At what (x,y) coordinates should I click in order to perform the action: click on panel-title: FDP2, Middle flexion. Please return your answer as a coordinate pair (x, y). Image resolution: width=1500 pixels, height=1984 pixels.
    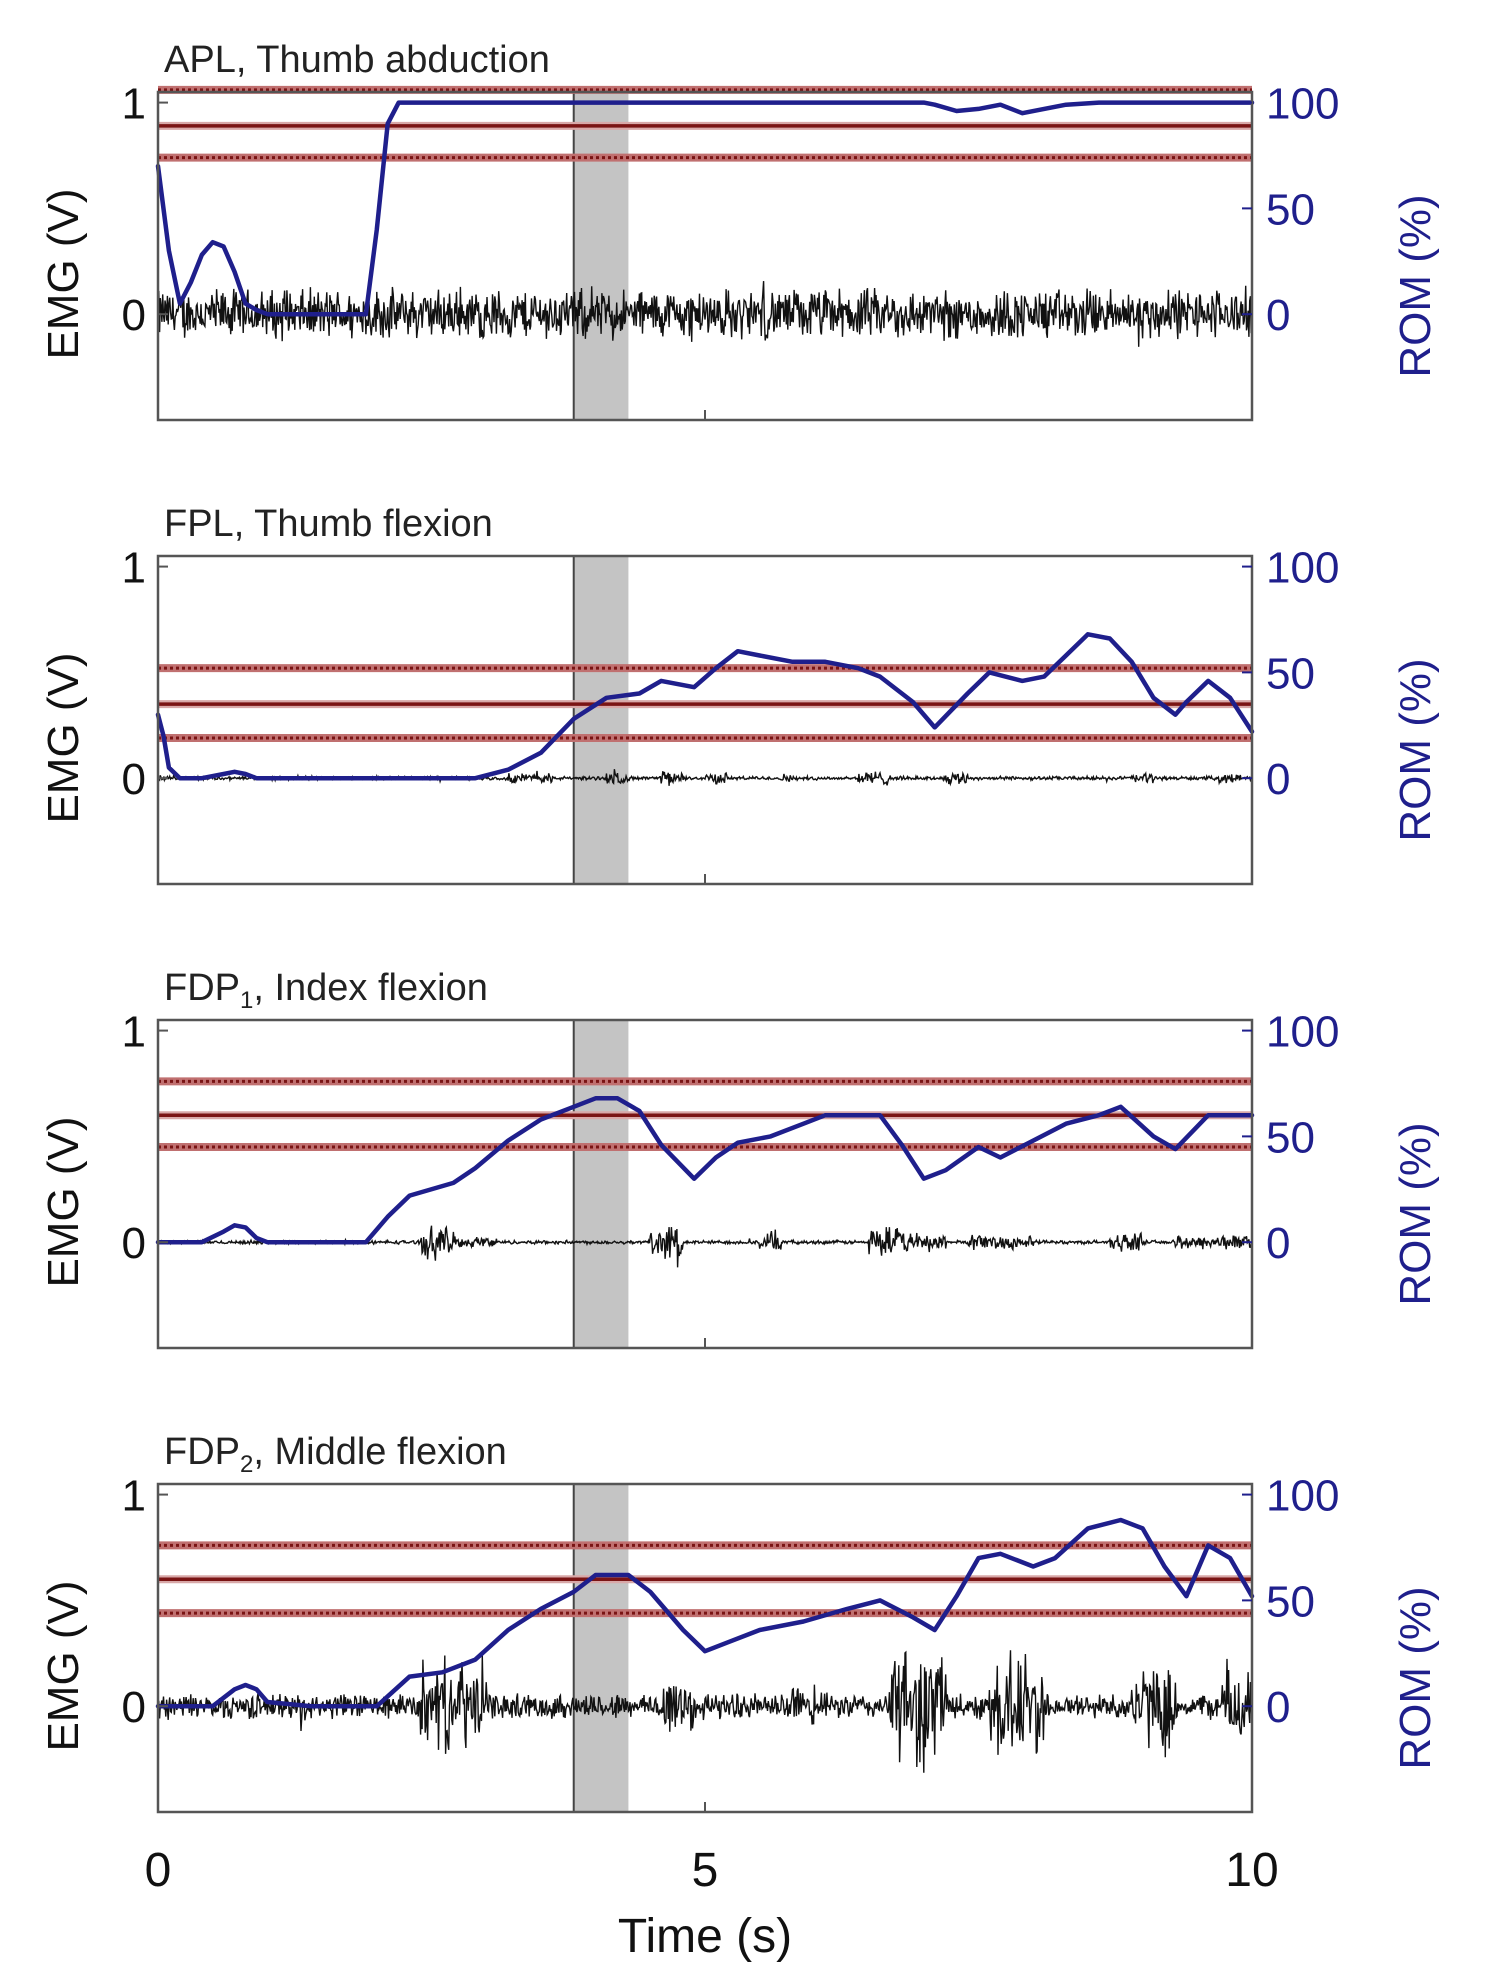
    Looking at the image, I should click on (335, 1454).